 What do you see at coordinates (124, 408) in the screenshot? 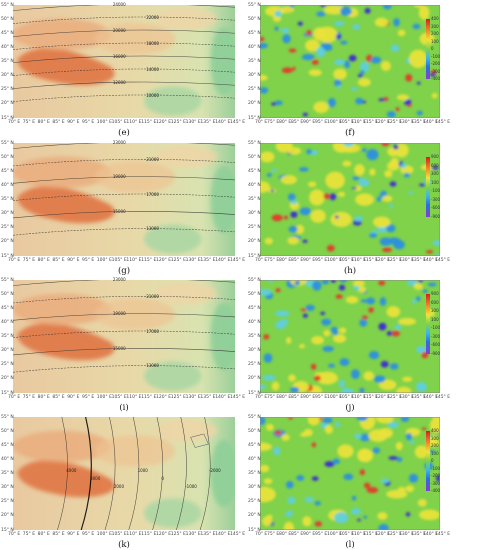
I see `panel-caption: (i)` at bounding box center [124, 408].